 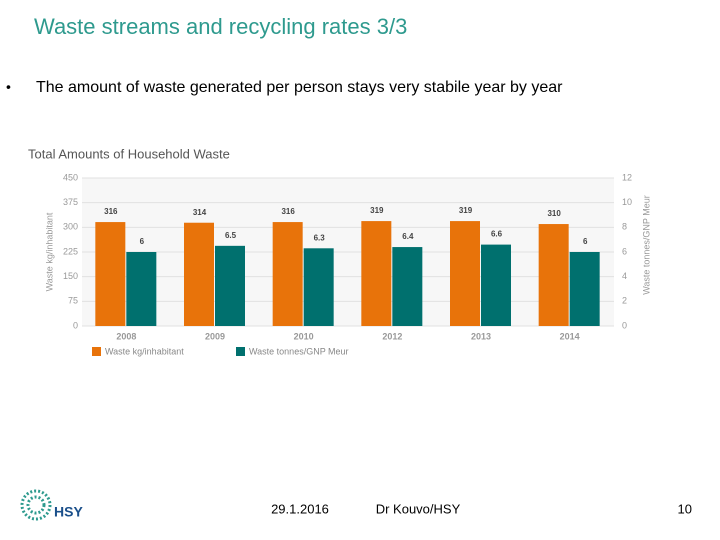 What do you see at coordinates (70, 202) in the screenshot?
I see `y-tick-label: 375` at bounding box center [70, 202].